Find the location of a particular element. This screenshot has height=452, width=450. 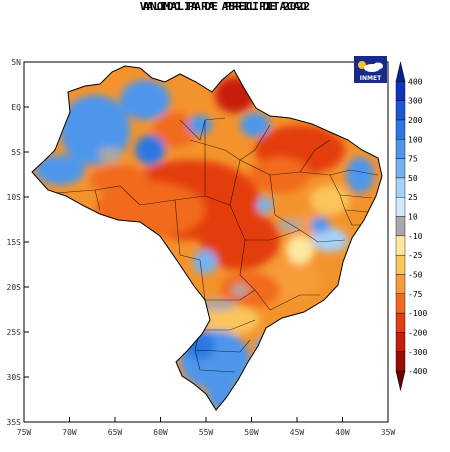

colorbar-tick-label: -50 is located at coordinates (415, 275).